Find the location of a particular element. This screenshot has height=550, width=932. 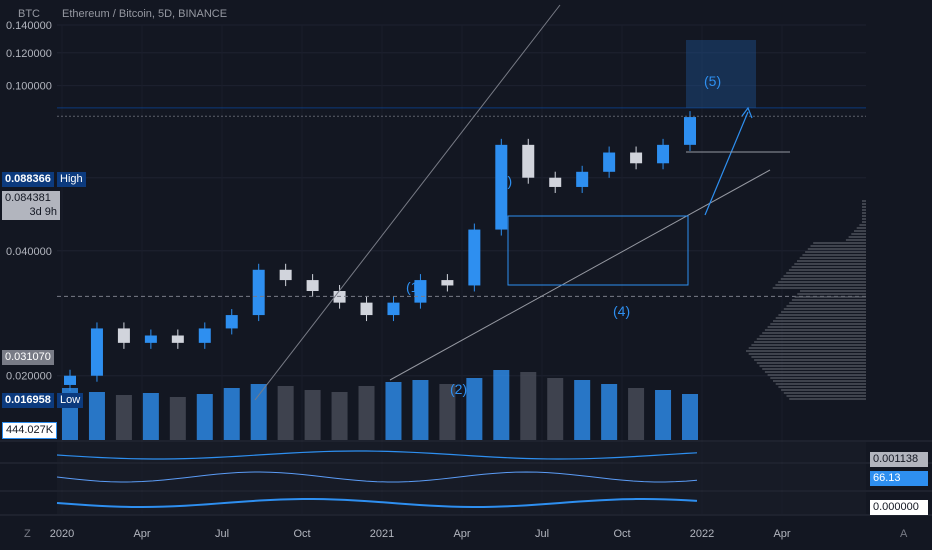

currency-label: BTC is located at coordinates (29, 14).